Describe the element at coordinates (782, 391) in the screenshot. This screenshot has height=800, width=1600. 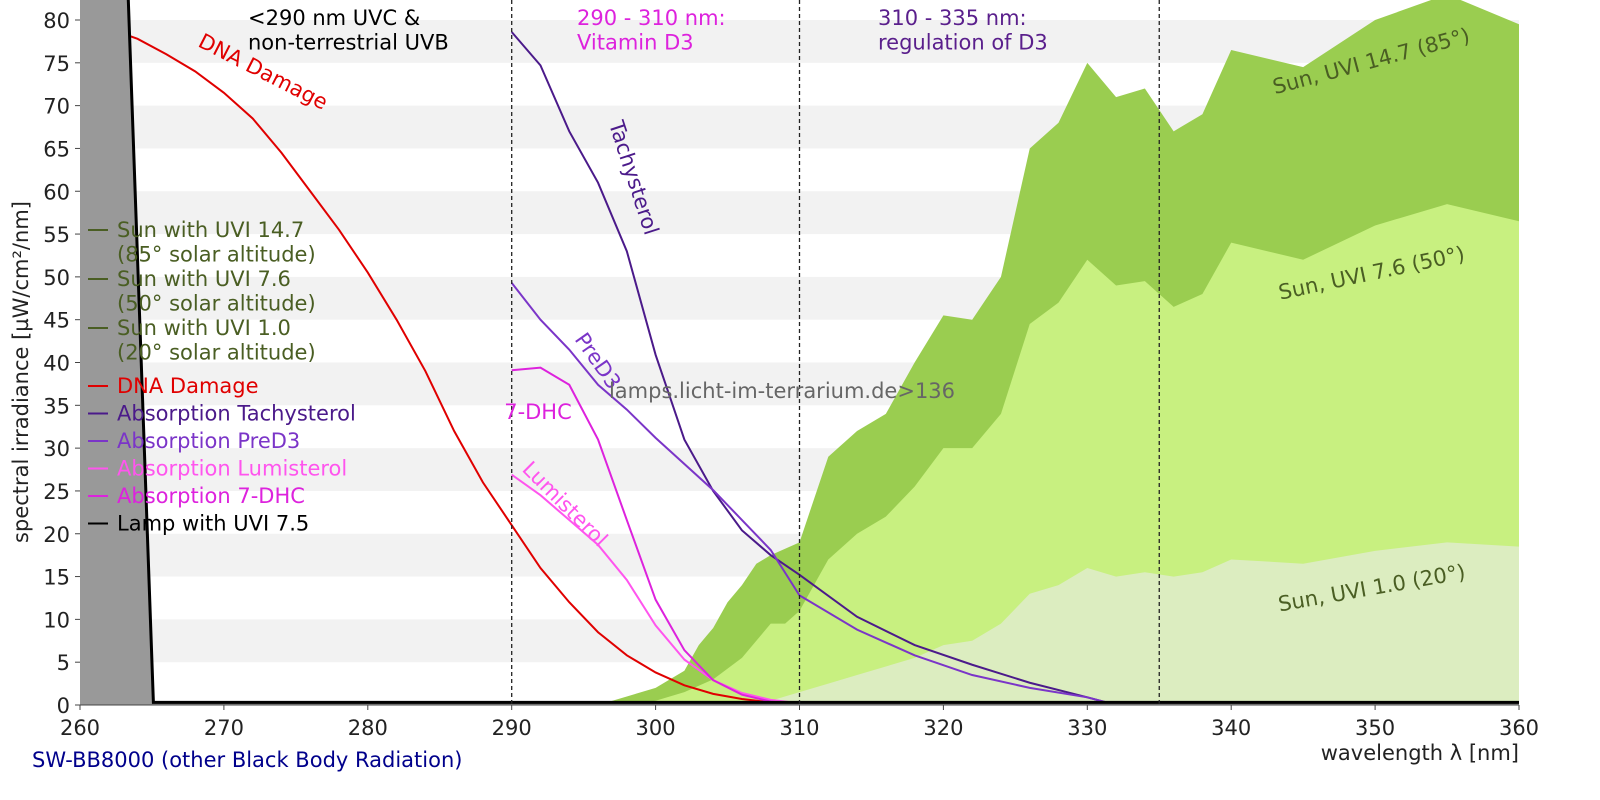
I see `watermark: lamps.licht-im-terrarium.de>136` at that location.